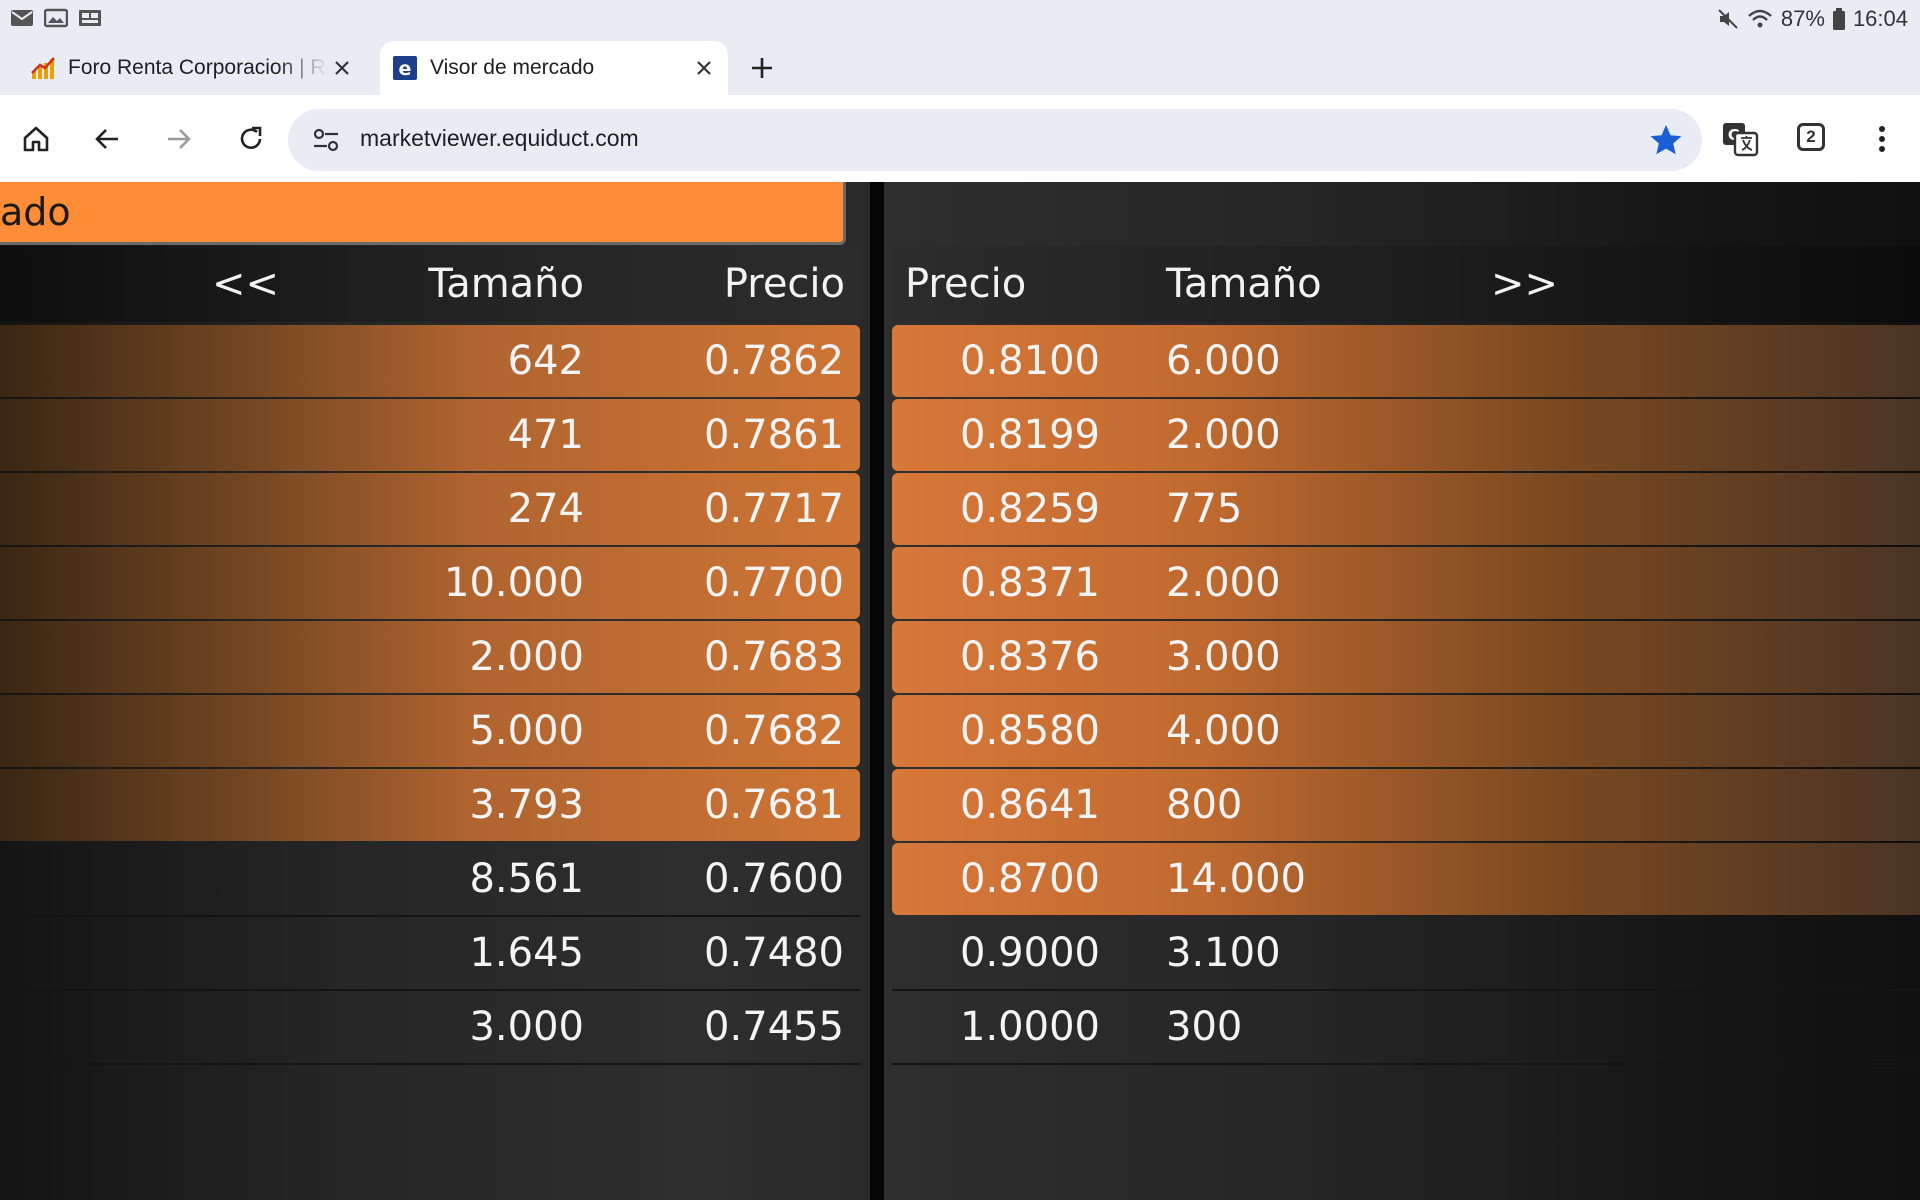 Image resolution: width=1920 pixels, height=1200 pixels. What do you see at coordinates (762, 68) in the screenshot?
I see `new-tab-button` at bounding box center [762, 68].